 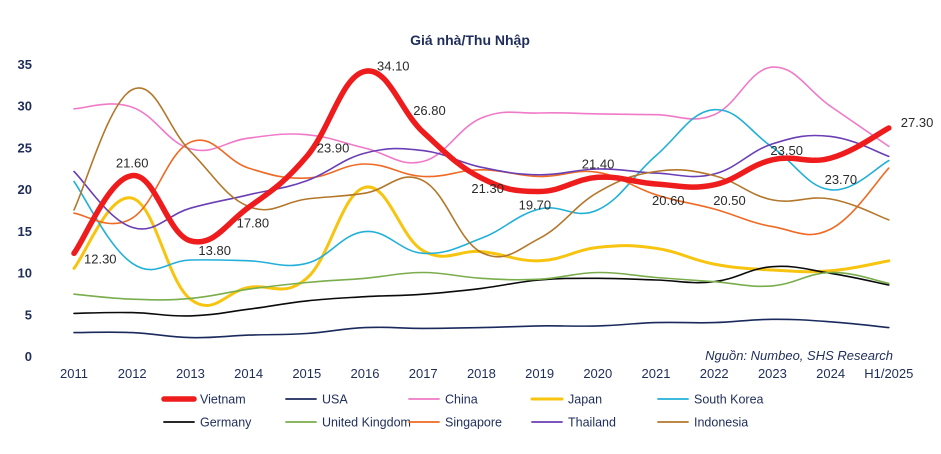 What do you see at coordinates (393, 65) in the screenshot?
I see `data-label-vietnam: 34.10` at bounding box center [393, 65].